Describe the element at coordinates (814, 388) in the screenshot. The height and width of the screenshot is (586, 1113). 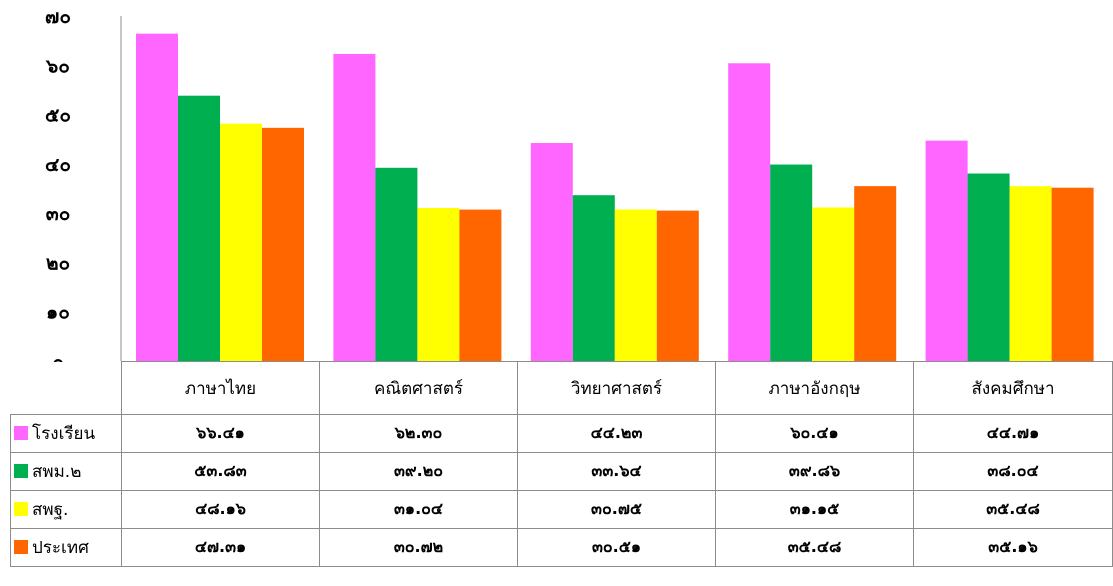
I see `x-category-label: ภาษาอังกฤษ` at that location.